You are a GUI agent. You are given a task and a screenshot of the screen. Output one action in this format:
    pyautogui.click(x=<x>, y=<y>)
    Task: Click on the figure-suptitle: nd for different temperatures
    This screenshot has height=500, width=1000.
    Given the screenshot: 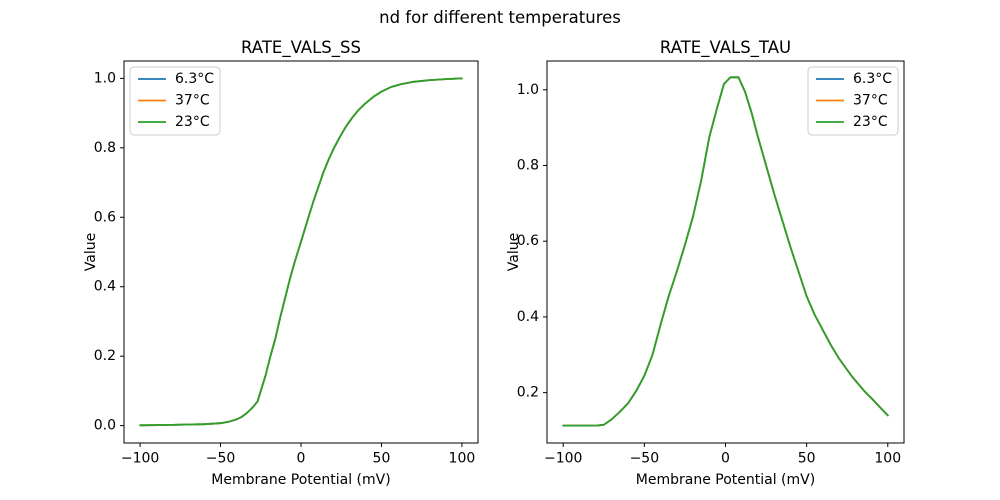 What is the action you would take?
    pyautogui.click(x=500, y=17)
    